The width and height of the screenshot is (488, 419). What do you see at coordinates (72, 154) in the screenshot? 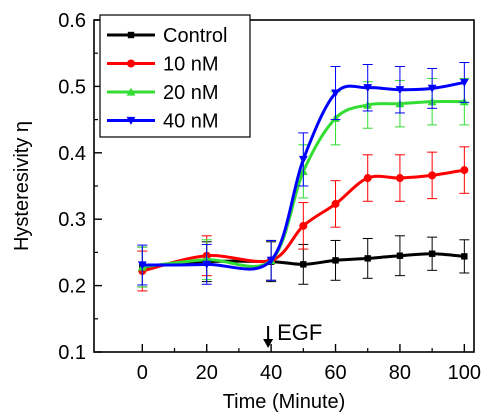
I see `y-tick-label: 0.4` at bounding box center [72, 154].